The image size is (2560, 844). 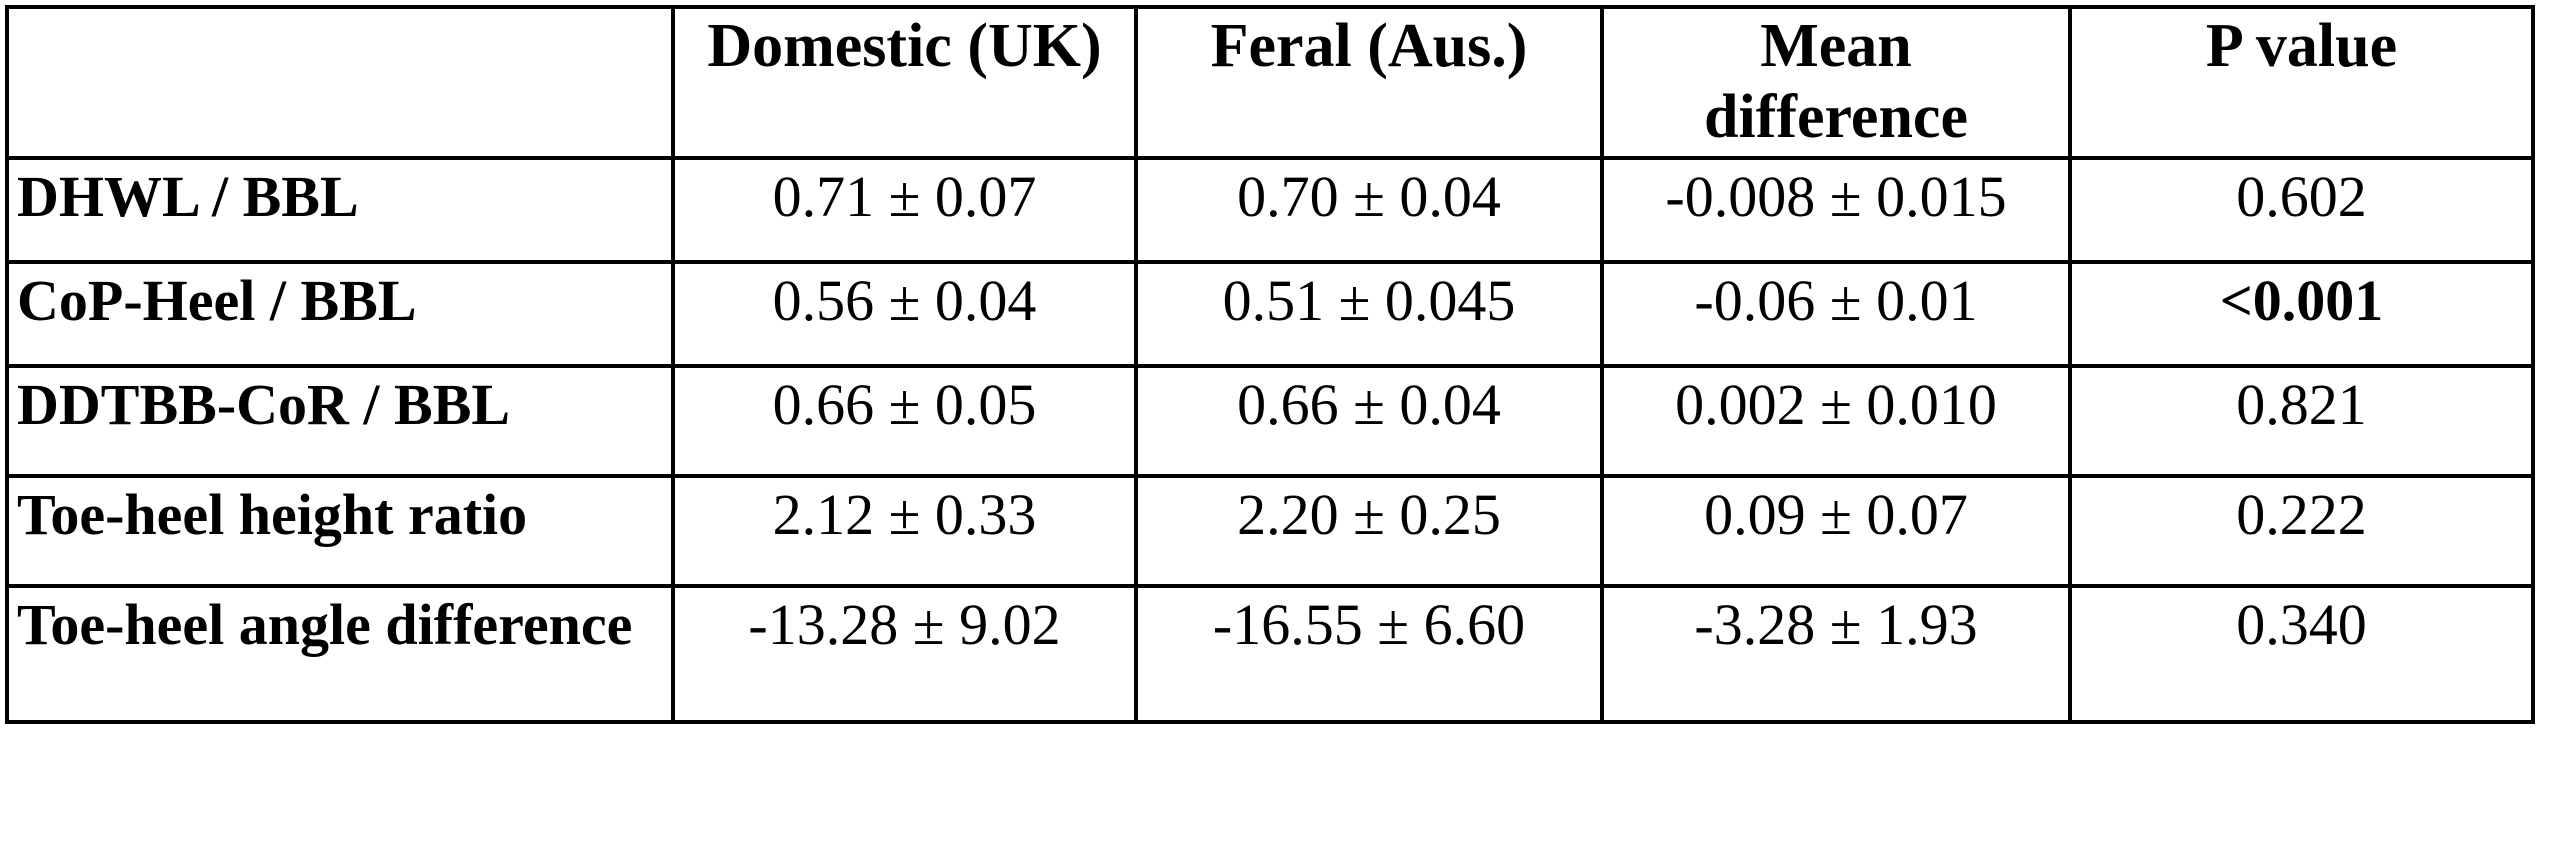 What do you see at coordinates (340, 654) in the screenshot?
I see `row-label-toe-heel-angle-difference: Toe-heel angle difference` at bounding box center [340, 654].